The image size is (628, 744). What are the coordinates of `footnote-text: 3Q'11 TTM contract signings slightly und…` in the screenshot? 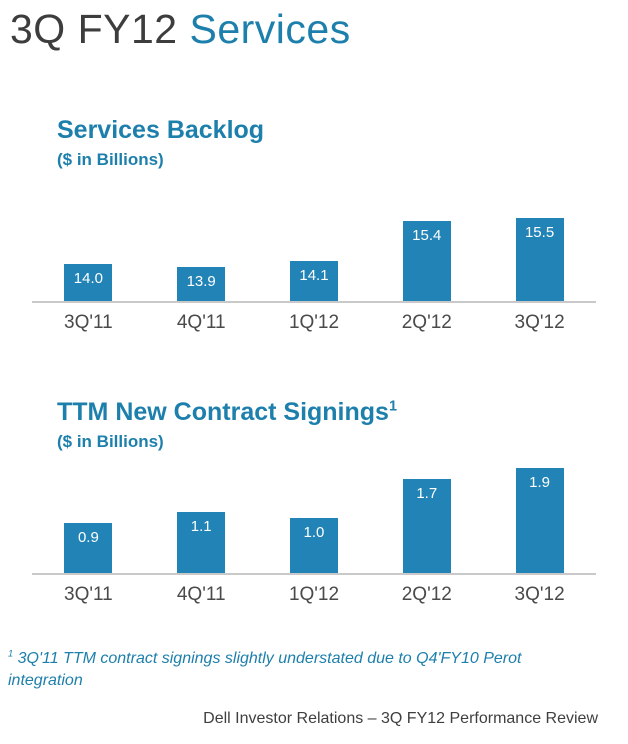 It's located at (265, 669).